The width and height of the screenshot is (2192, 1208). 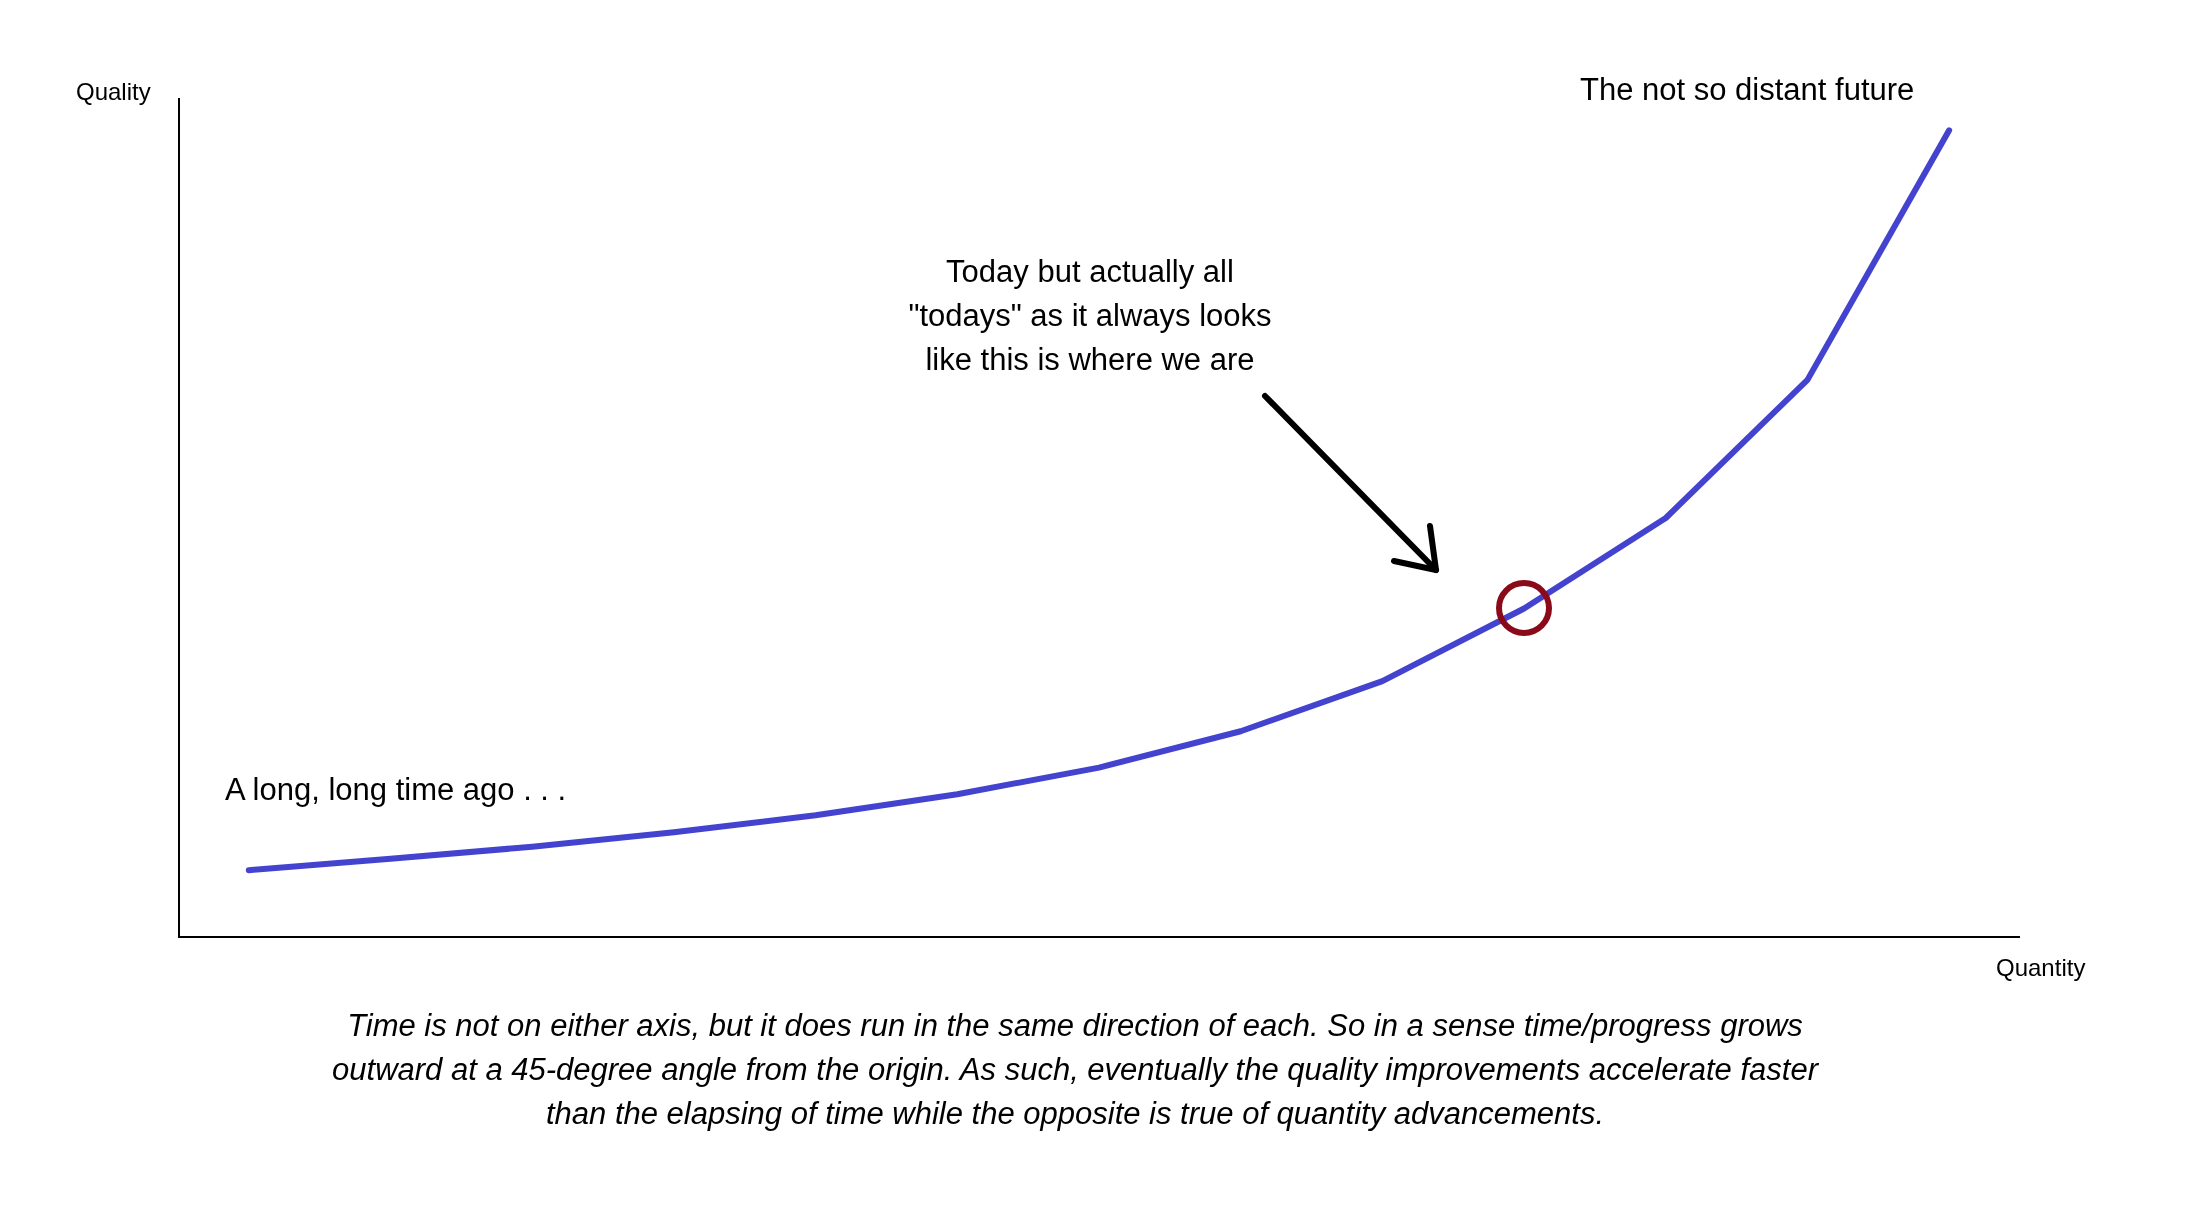 What do you see at coordinates (2041, 968) in the screenshot?
I see `x-axis-title: Quantity` at bounding box center [2041, 968].